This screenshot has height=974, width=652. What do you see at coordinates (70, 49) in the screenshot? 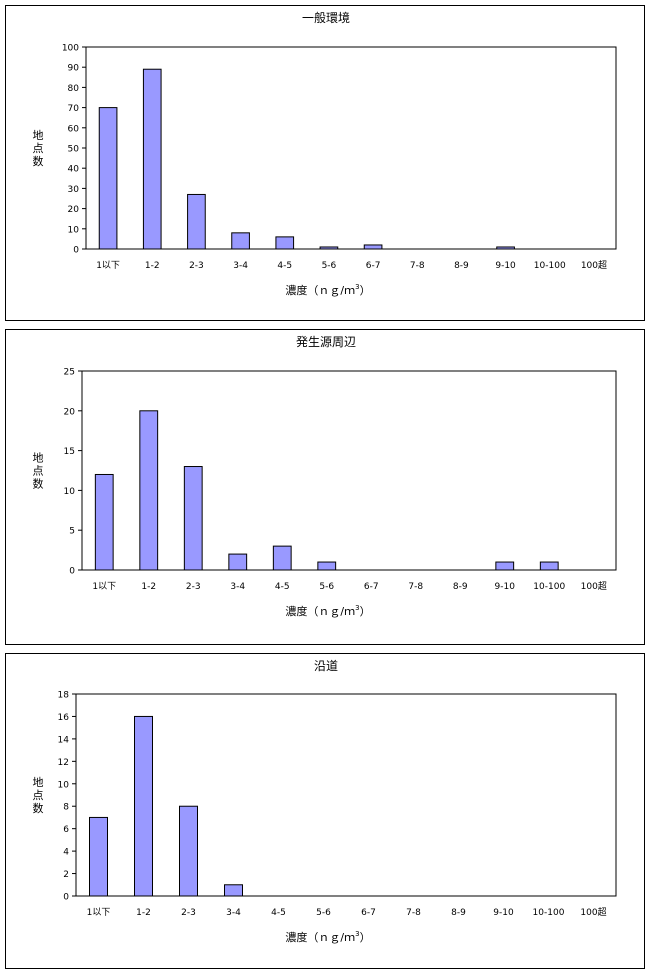
I see `y-tick-label: 100` at bounding box center [70, 49].